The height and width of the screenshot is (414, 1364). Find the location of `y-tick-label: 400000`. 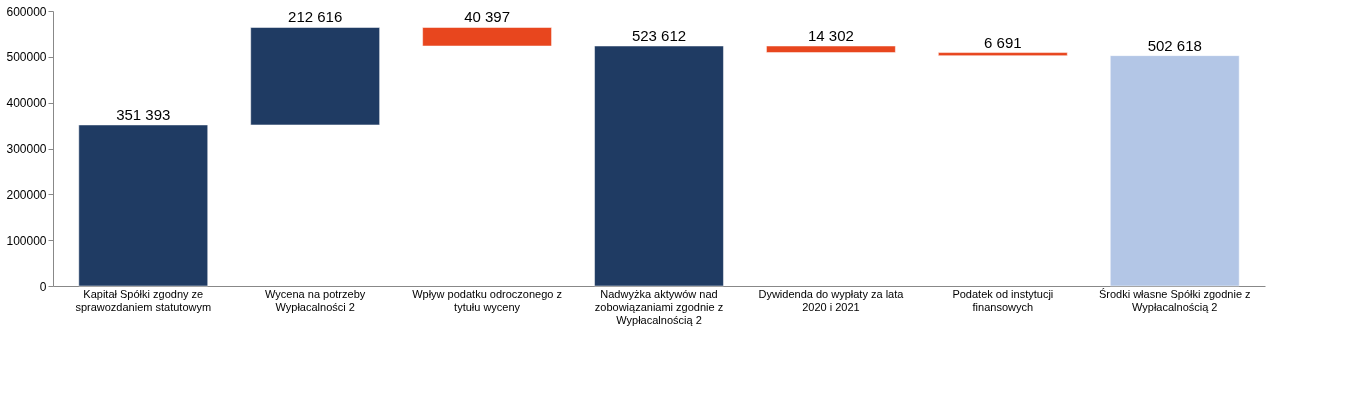

y-tick-label: 400000 is located at coordinates (26, 103).